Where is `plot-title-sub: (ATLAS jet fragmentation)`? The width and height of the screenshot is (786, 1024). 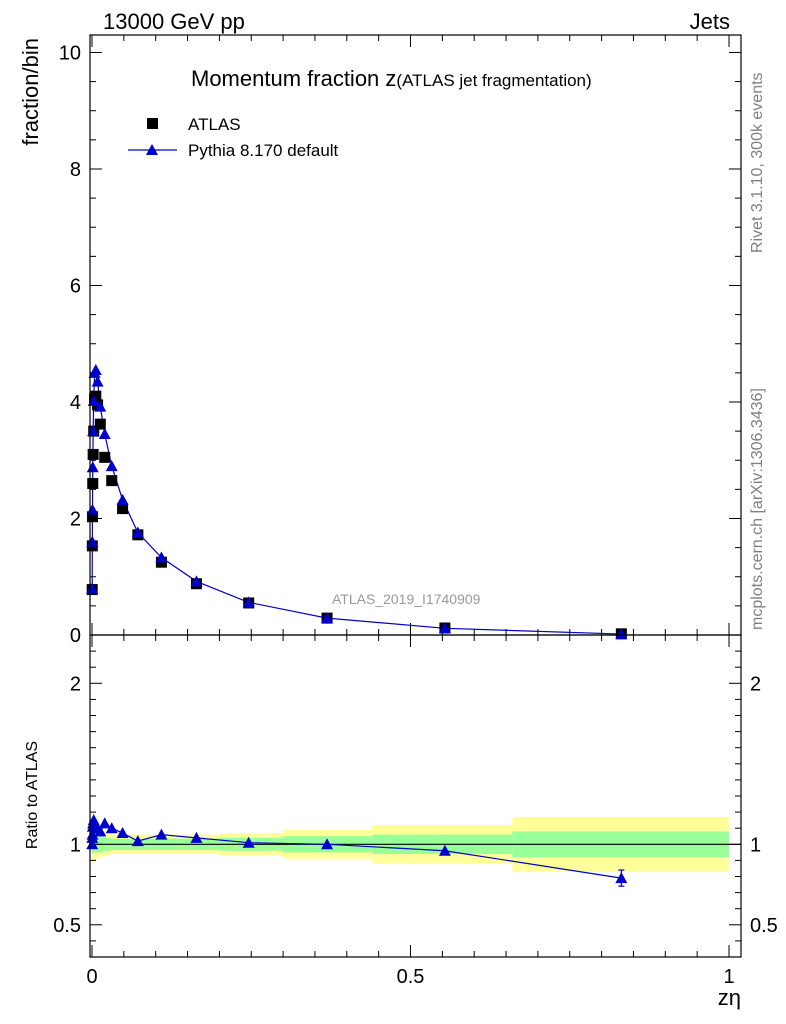 plot-title-sub: (ATLAS jet fragmentation) is located at coordinates (493, 80).